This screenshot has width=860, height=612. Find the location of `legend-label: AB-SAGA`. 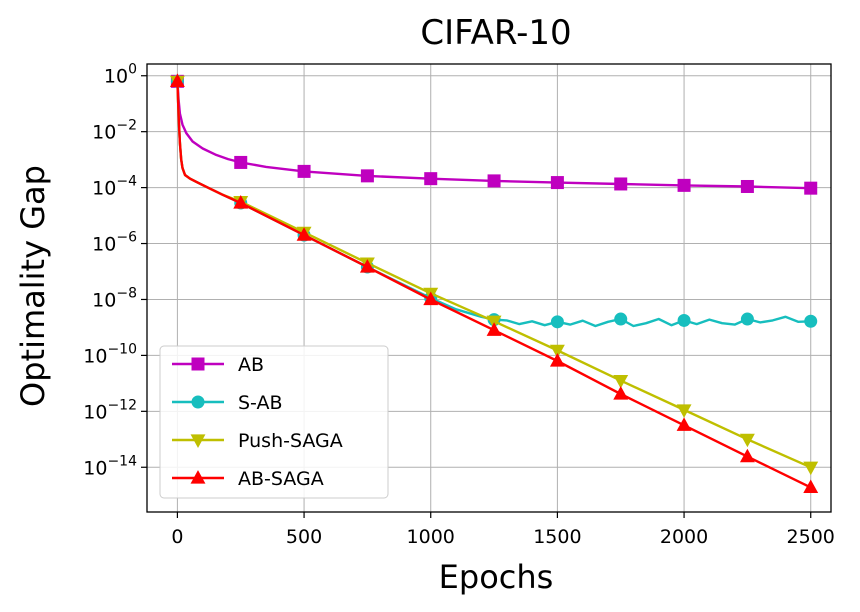

legend-label: AB-SAGA is located at coordinates (281, 479).